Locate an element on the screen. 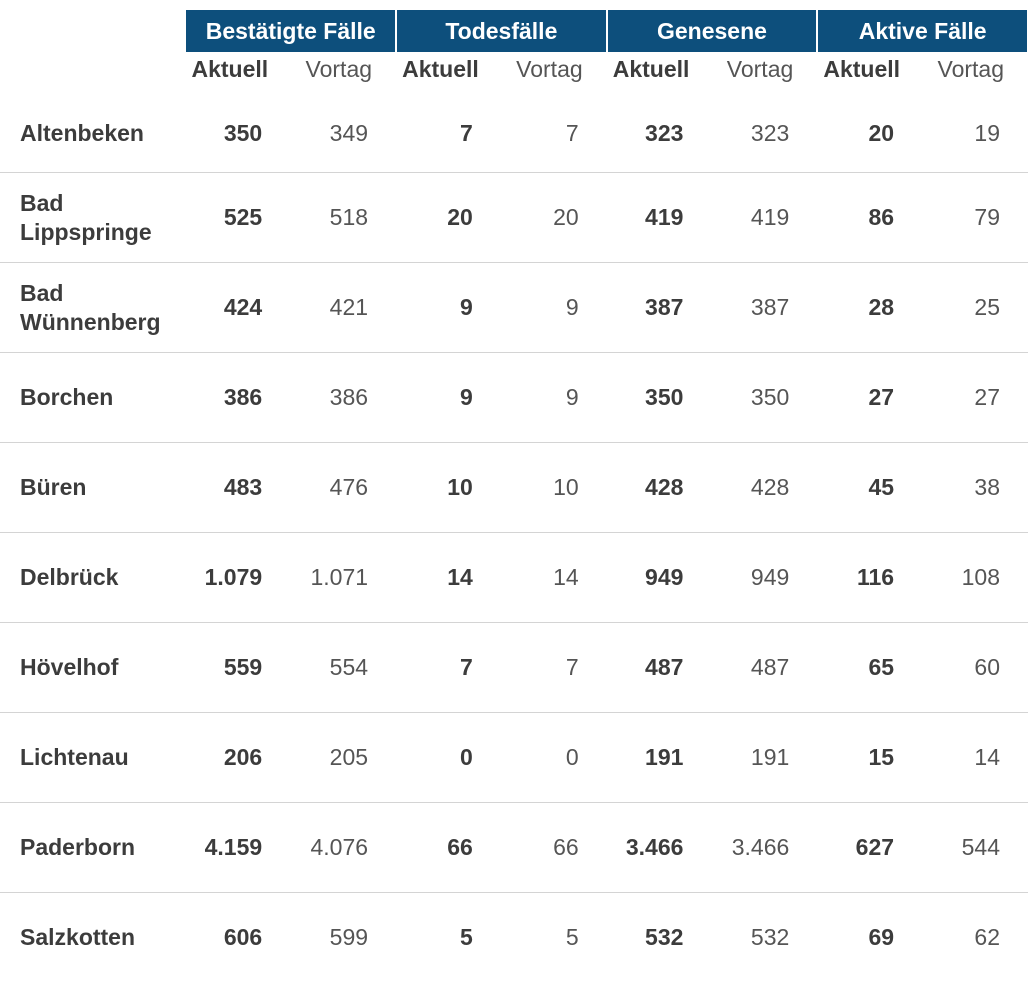 The width and height of the screenshot is (1029, 987). municipality-name: Büren is located at coordinates (93, 487).